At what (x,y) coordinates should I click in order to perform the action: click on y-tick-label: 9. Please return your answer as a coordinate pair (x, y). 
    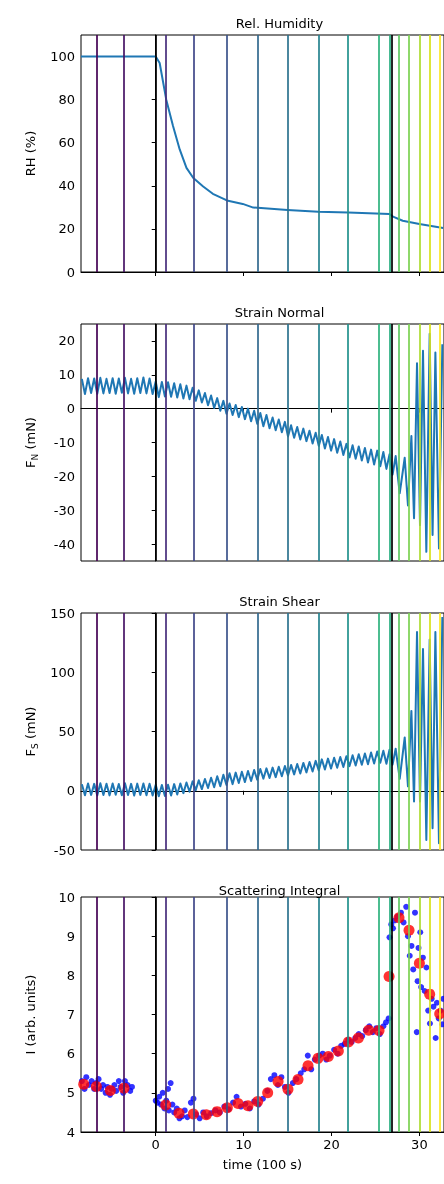
    Looking at the image, I should click on (70, 936).